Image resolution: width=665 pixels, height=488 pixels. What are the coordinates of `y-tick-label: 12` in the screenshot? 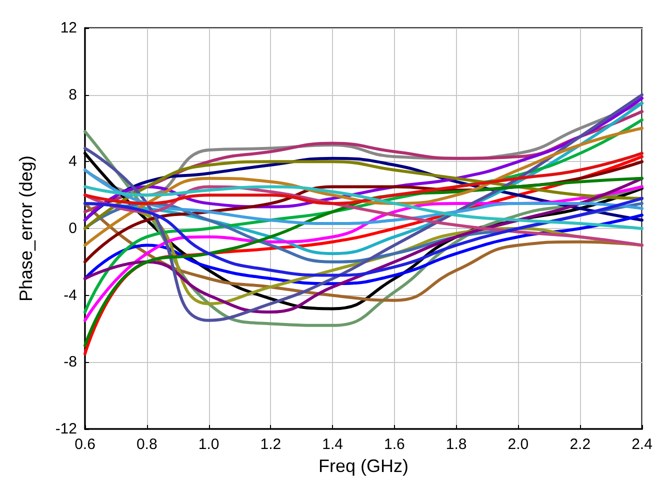 It's located at (68, 28).